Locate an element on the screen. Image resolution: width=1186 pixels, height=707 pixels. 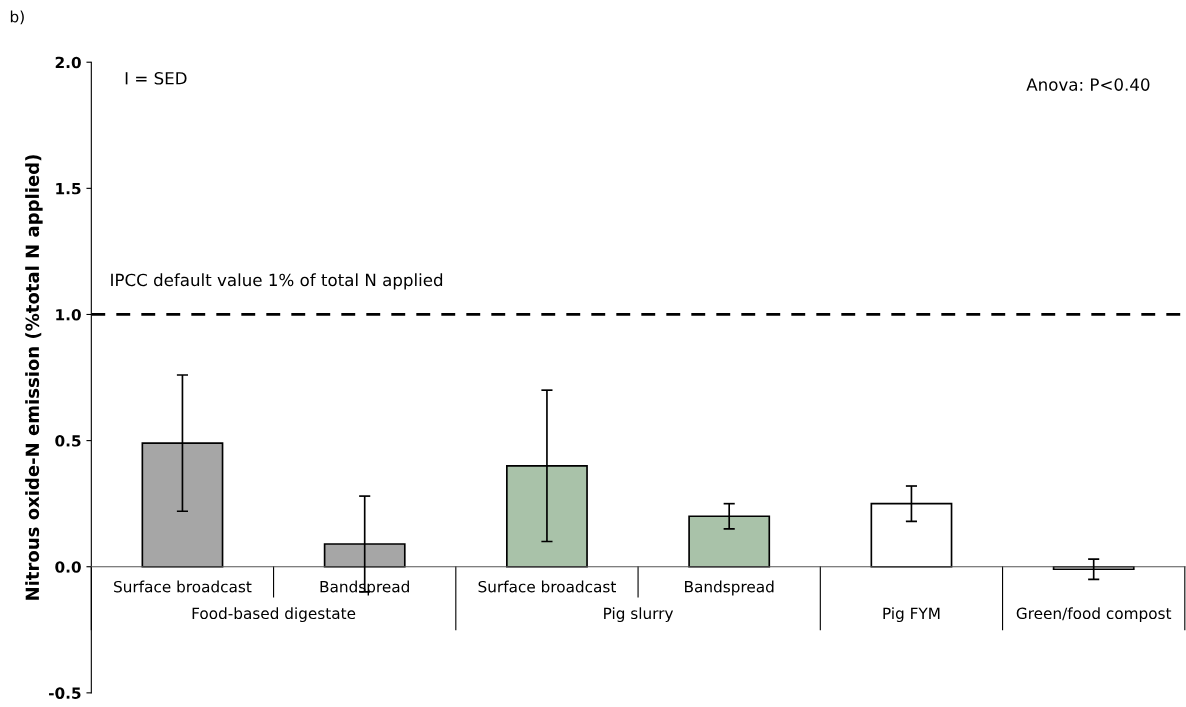
annotation: Pig slurry is located at coordinates (639, 615).